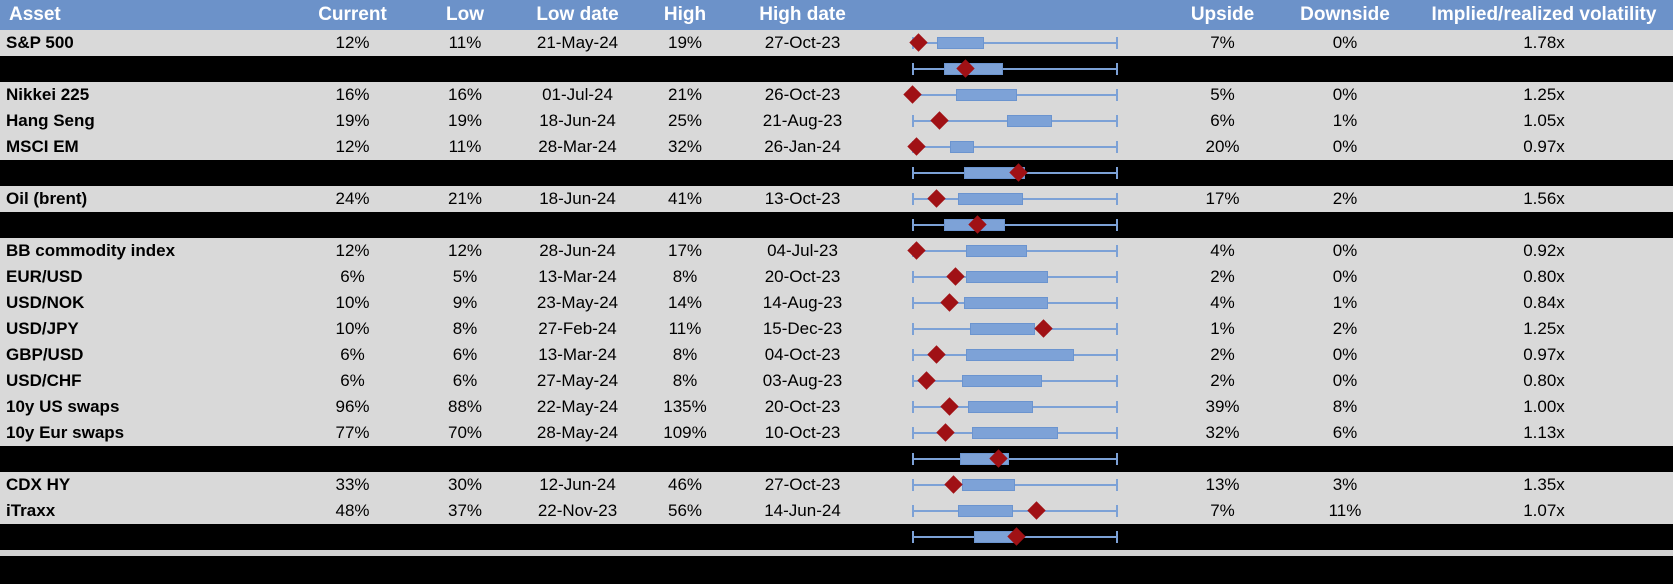  What do you see at coordinates (1222, 250) in the screenshot?
I see `upside-cell: 4%` at bounding box center [1222, 250].